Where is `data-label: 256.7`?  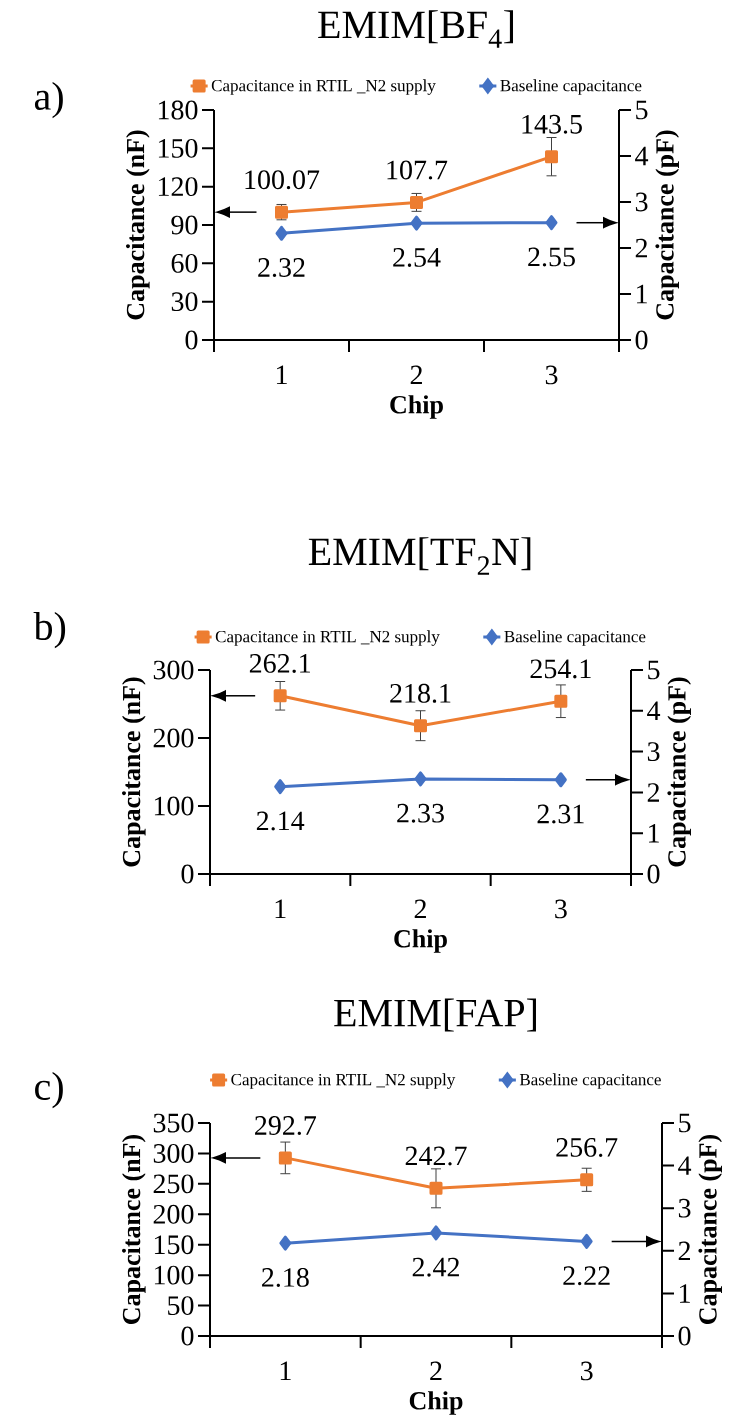 data-label: 256.7 is located at coordinates (587, 1147).